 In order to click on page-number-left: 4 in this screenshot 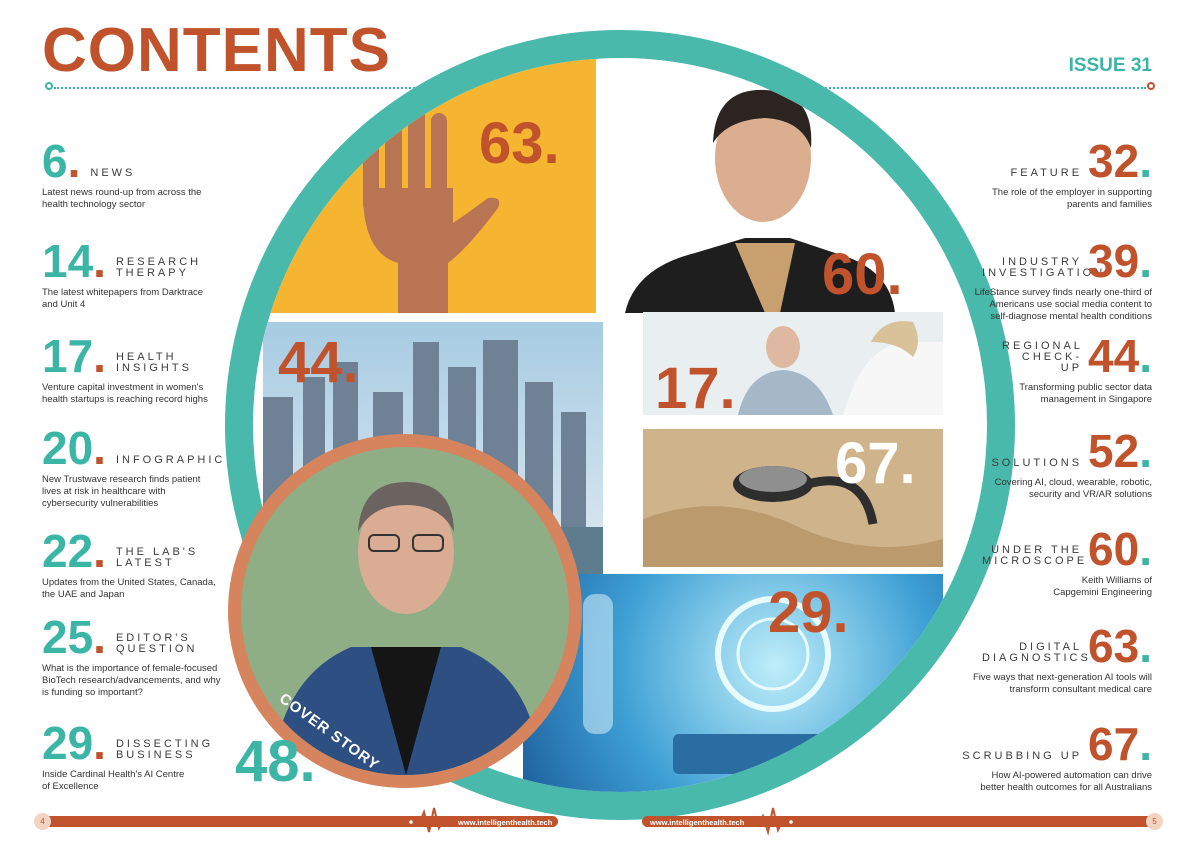, I will do `click(42, 821)`.